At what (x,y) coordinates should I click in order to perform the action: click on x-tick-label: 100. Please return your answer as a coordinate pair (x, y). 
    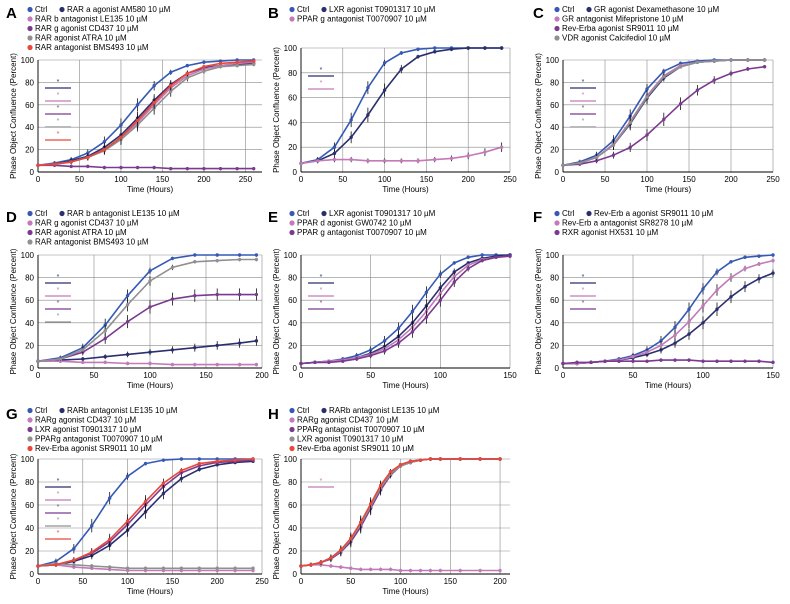
    Looking at the image, I should click on (647, 179).